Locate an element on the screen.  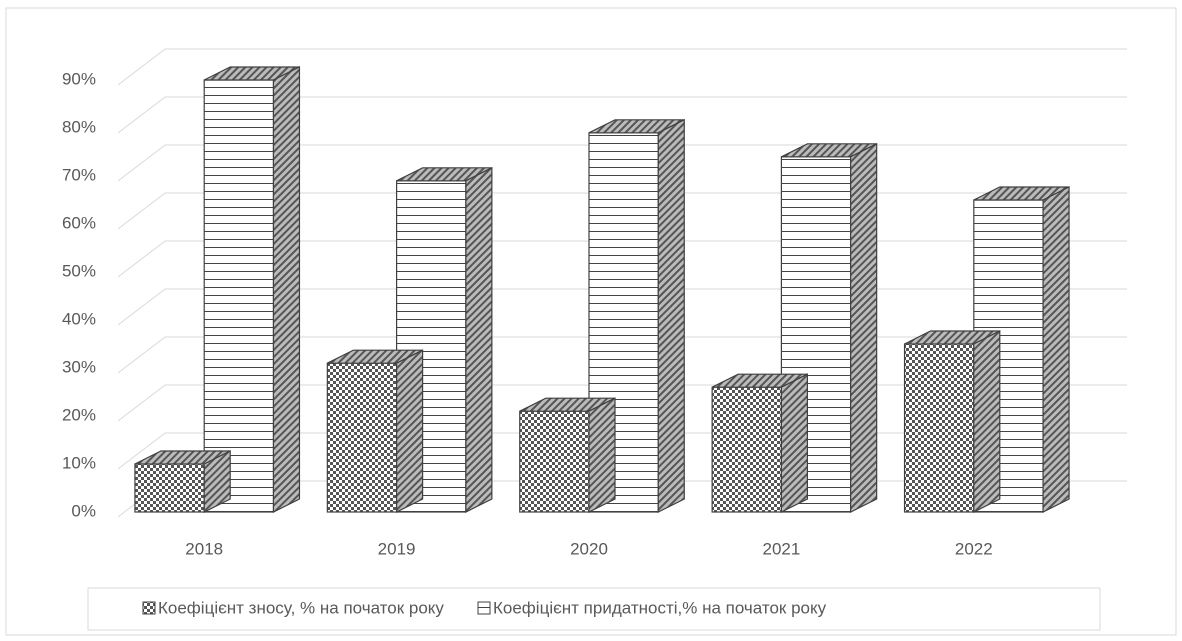
x-tick-label: 2022 is located at coordinates (974, 548).